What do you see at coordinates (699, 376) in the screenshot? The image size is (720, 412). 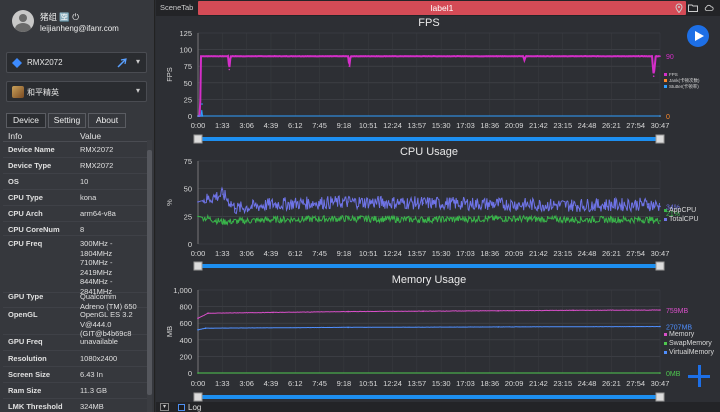 I see `add-button` at bounding box center [699, 376].